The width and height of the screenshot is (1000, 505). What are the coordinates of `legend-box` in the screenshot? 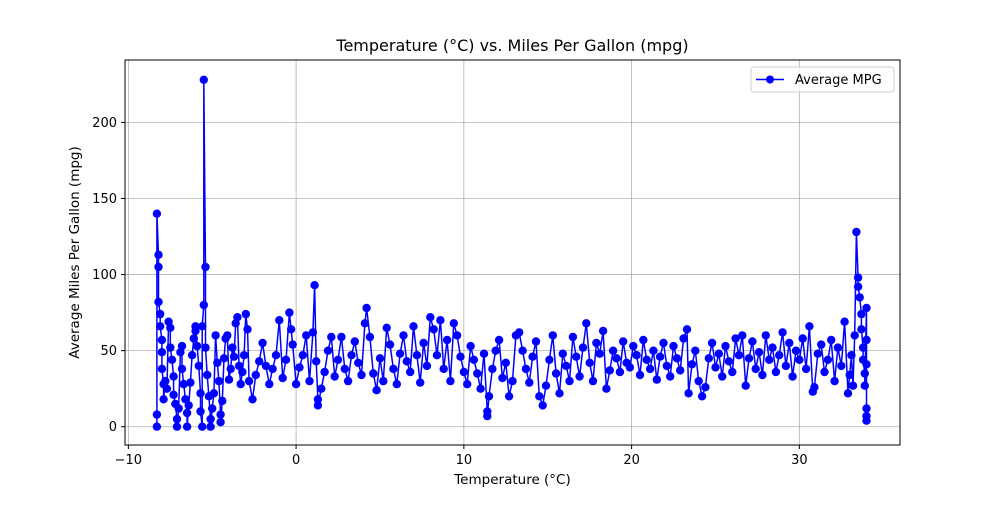 It's located at (822, 79).